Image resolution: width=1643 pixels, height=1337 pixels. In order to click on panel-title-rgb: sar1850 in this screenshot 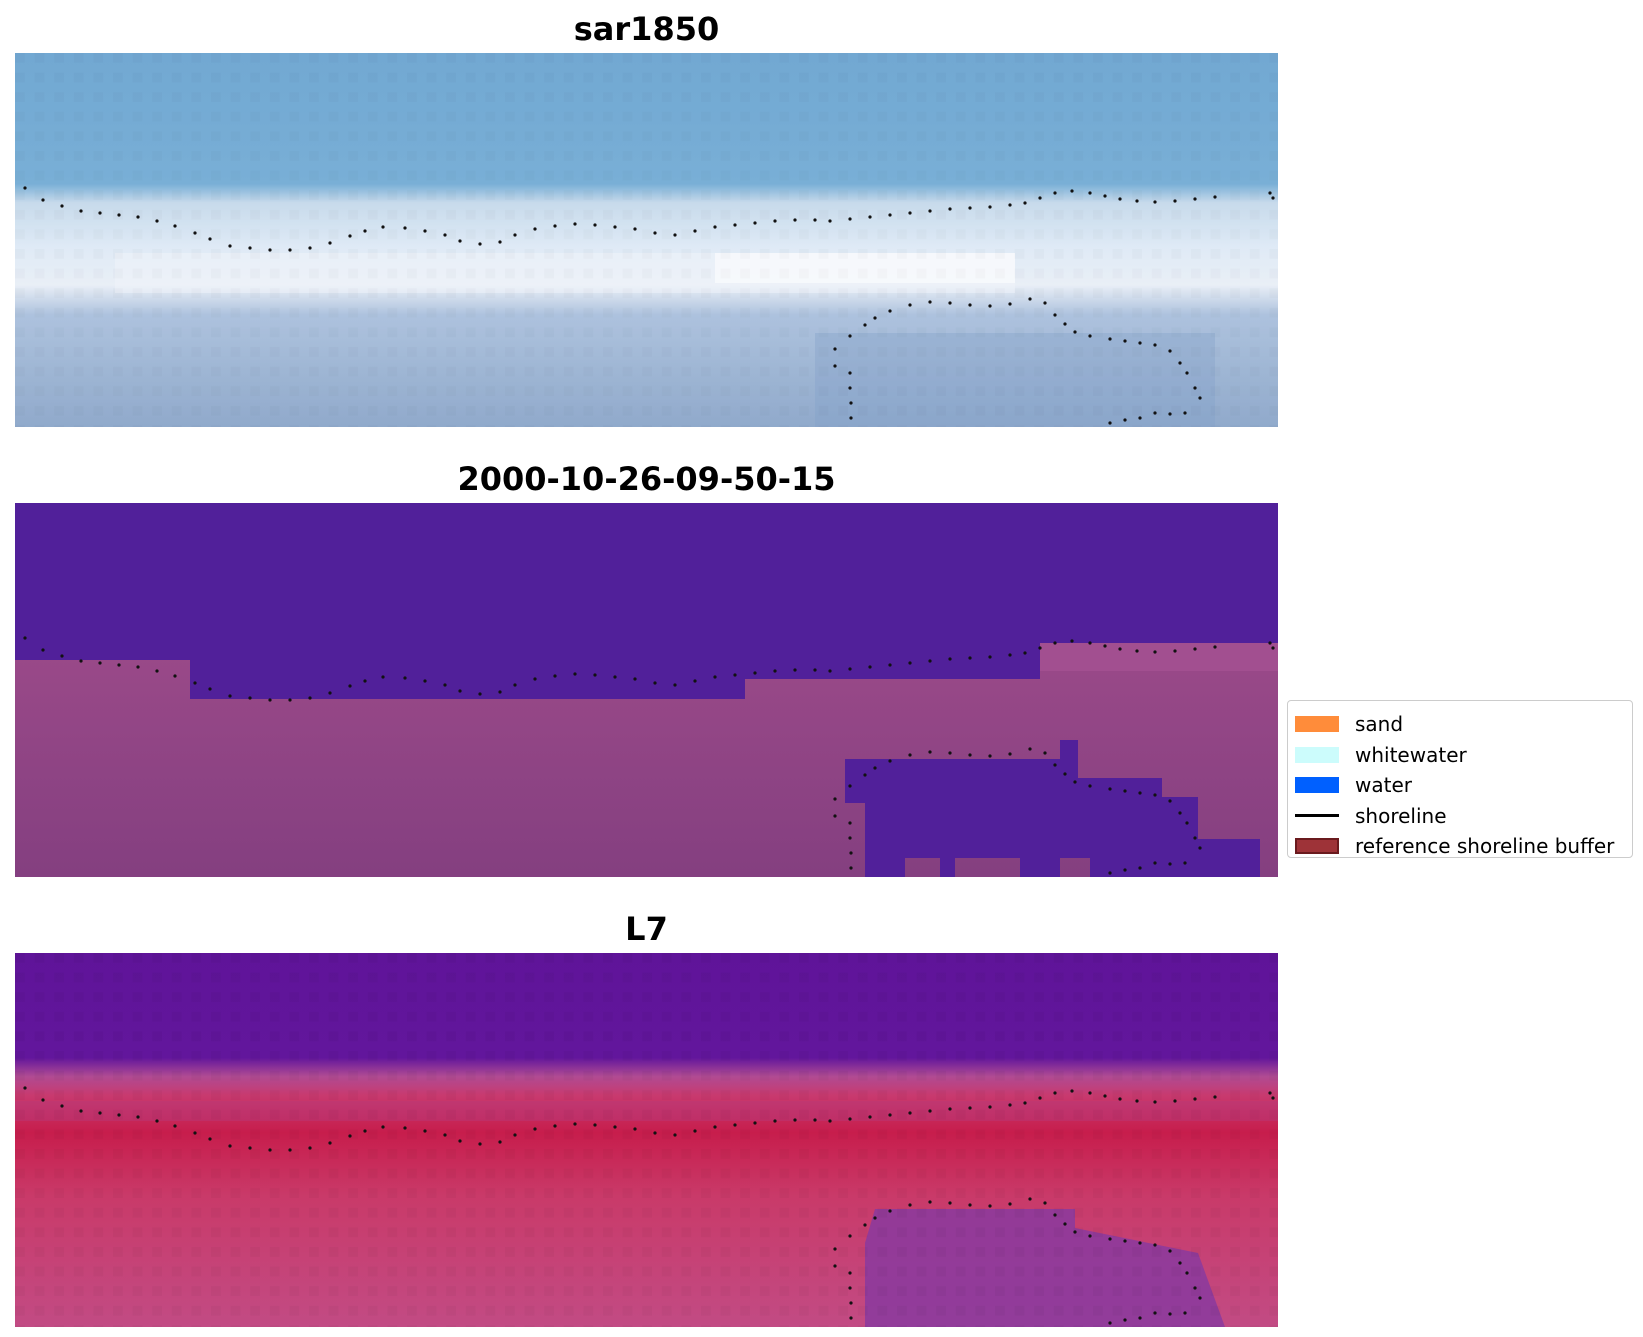, I will do `click(646, 29)`.